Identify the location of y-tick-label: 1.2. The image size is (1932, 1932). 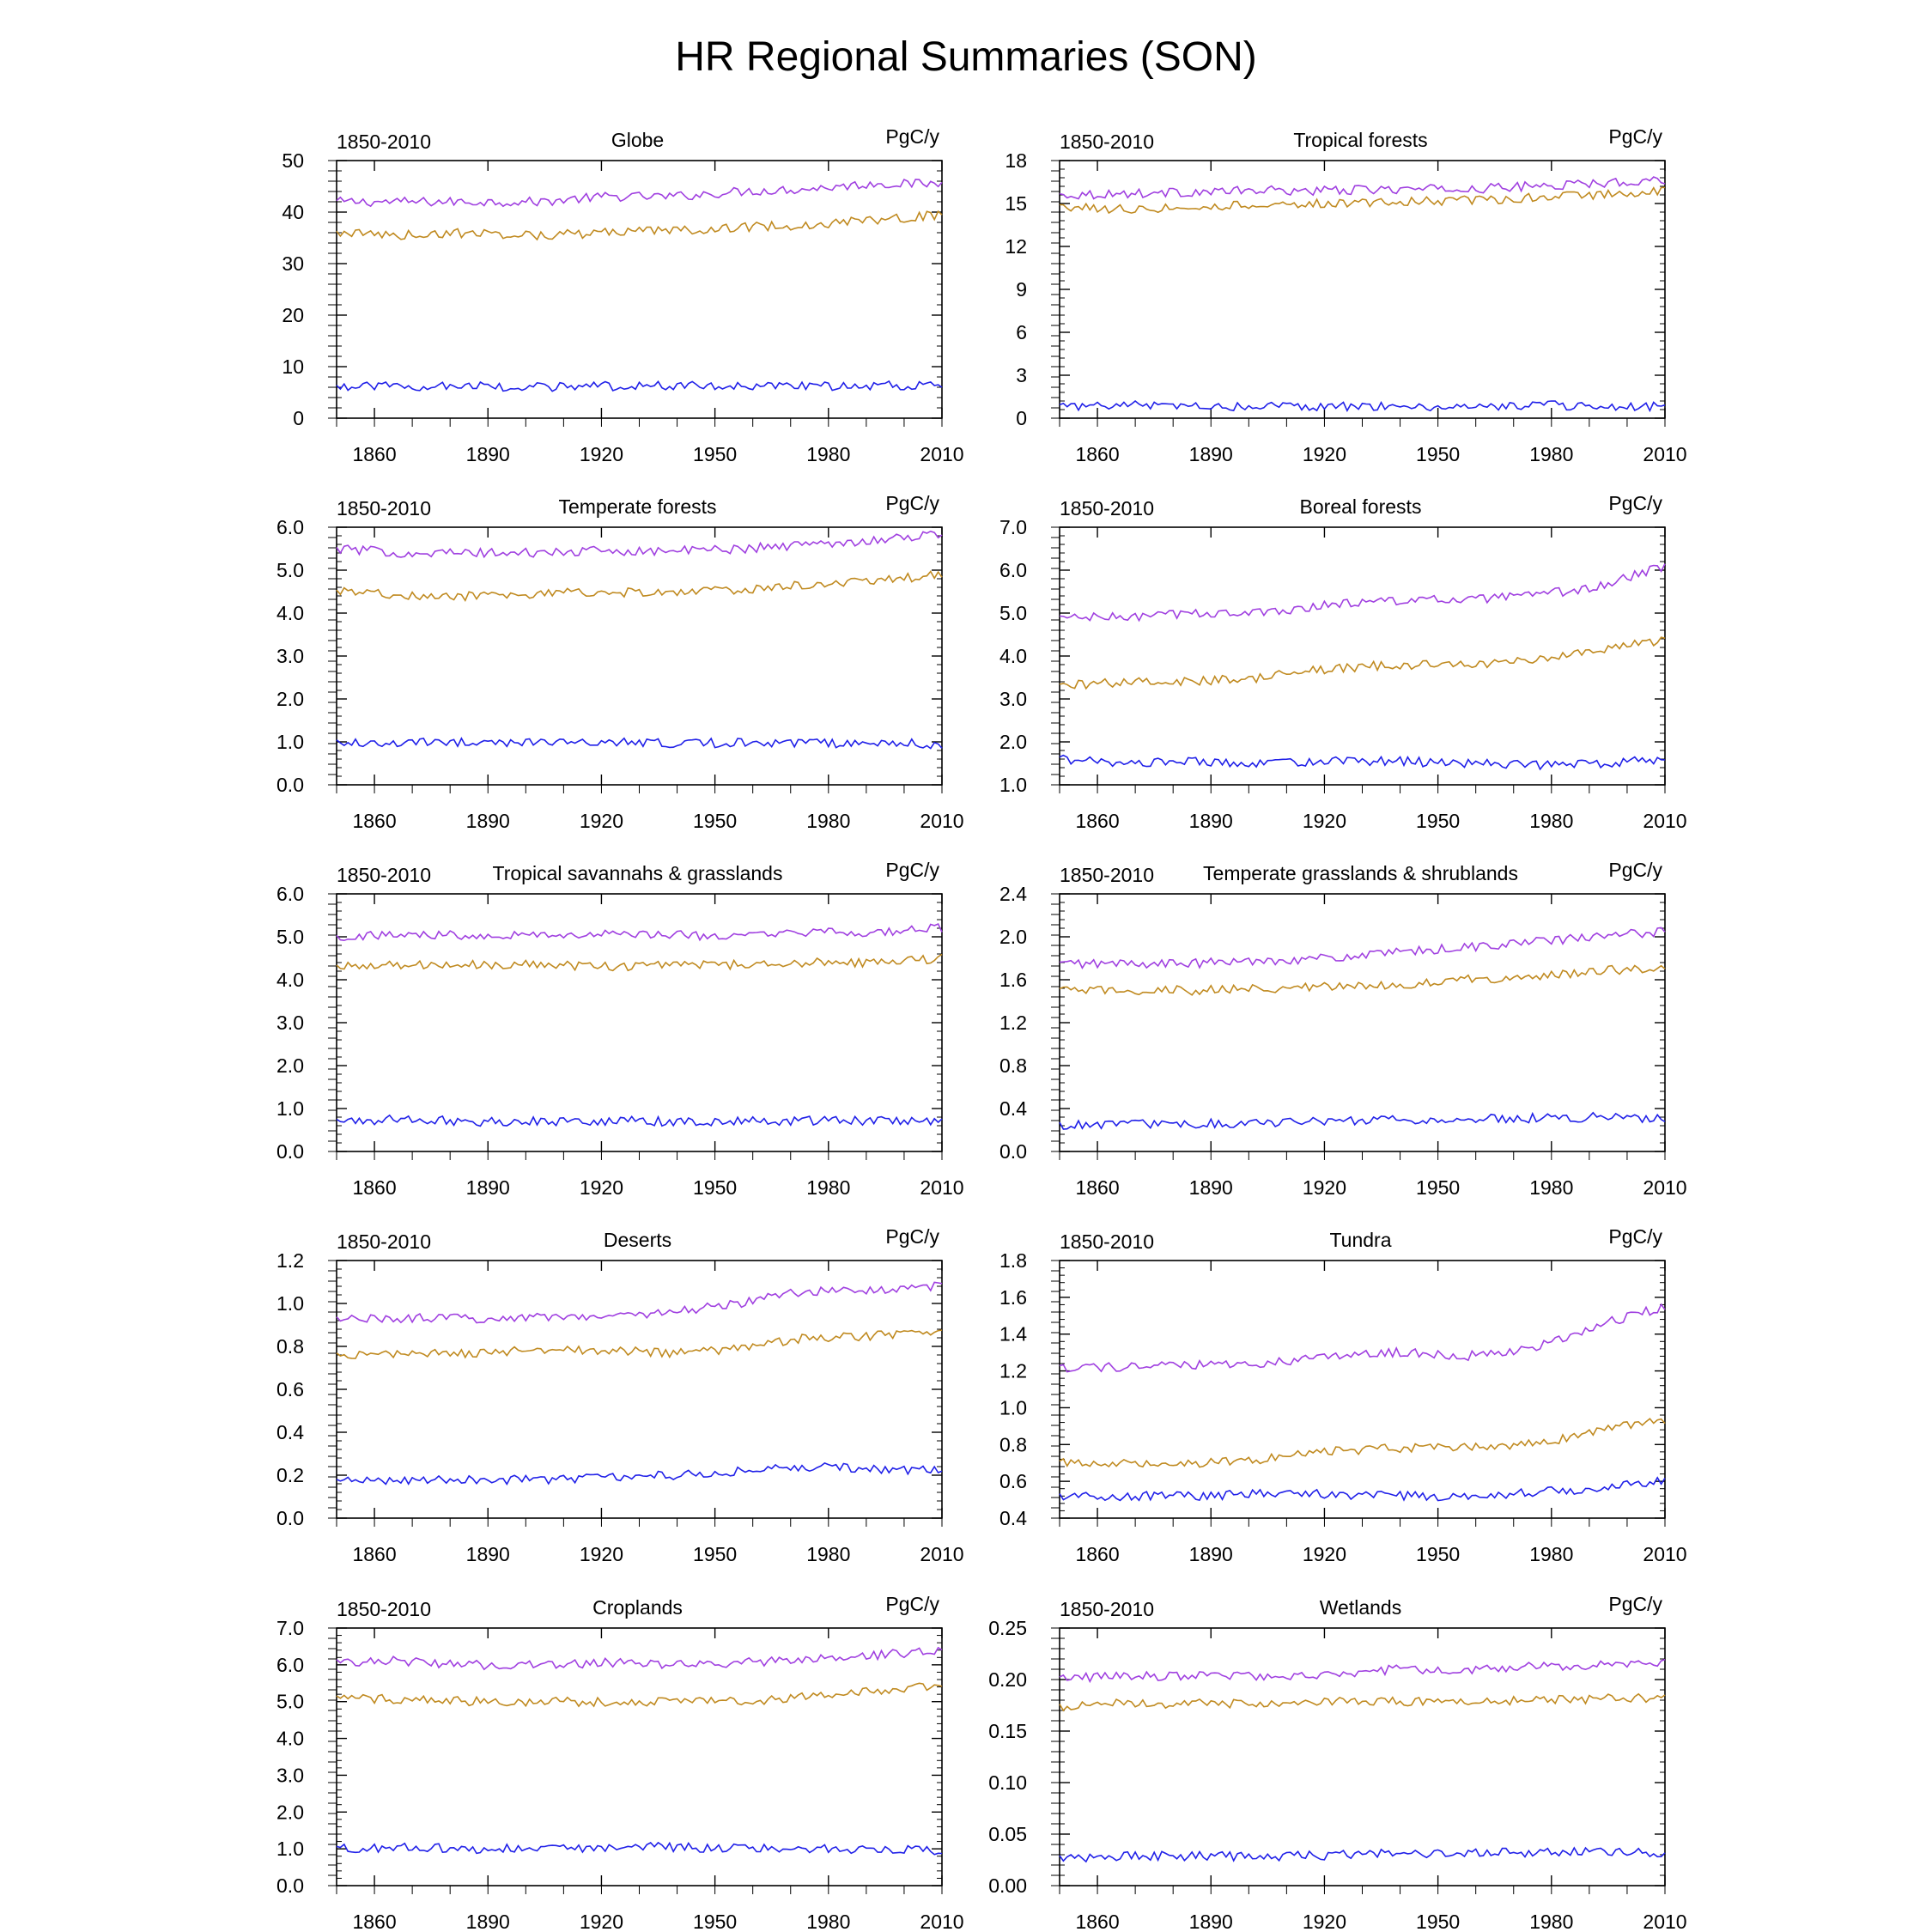
(290, 1261).